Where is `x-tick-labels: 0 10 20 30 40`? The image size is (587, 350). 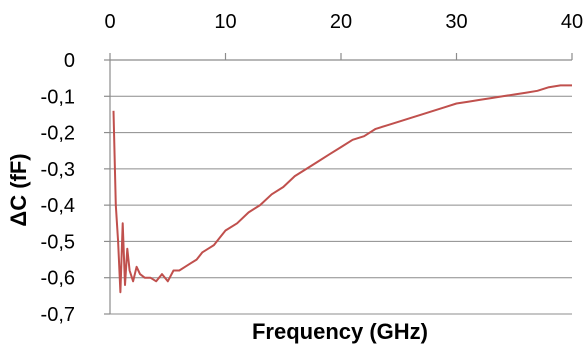 x-tick-labels: 0 10 20 30 40 is located at coordinates (343, 22).